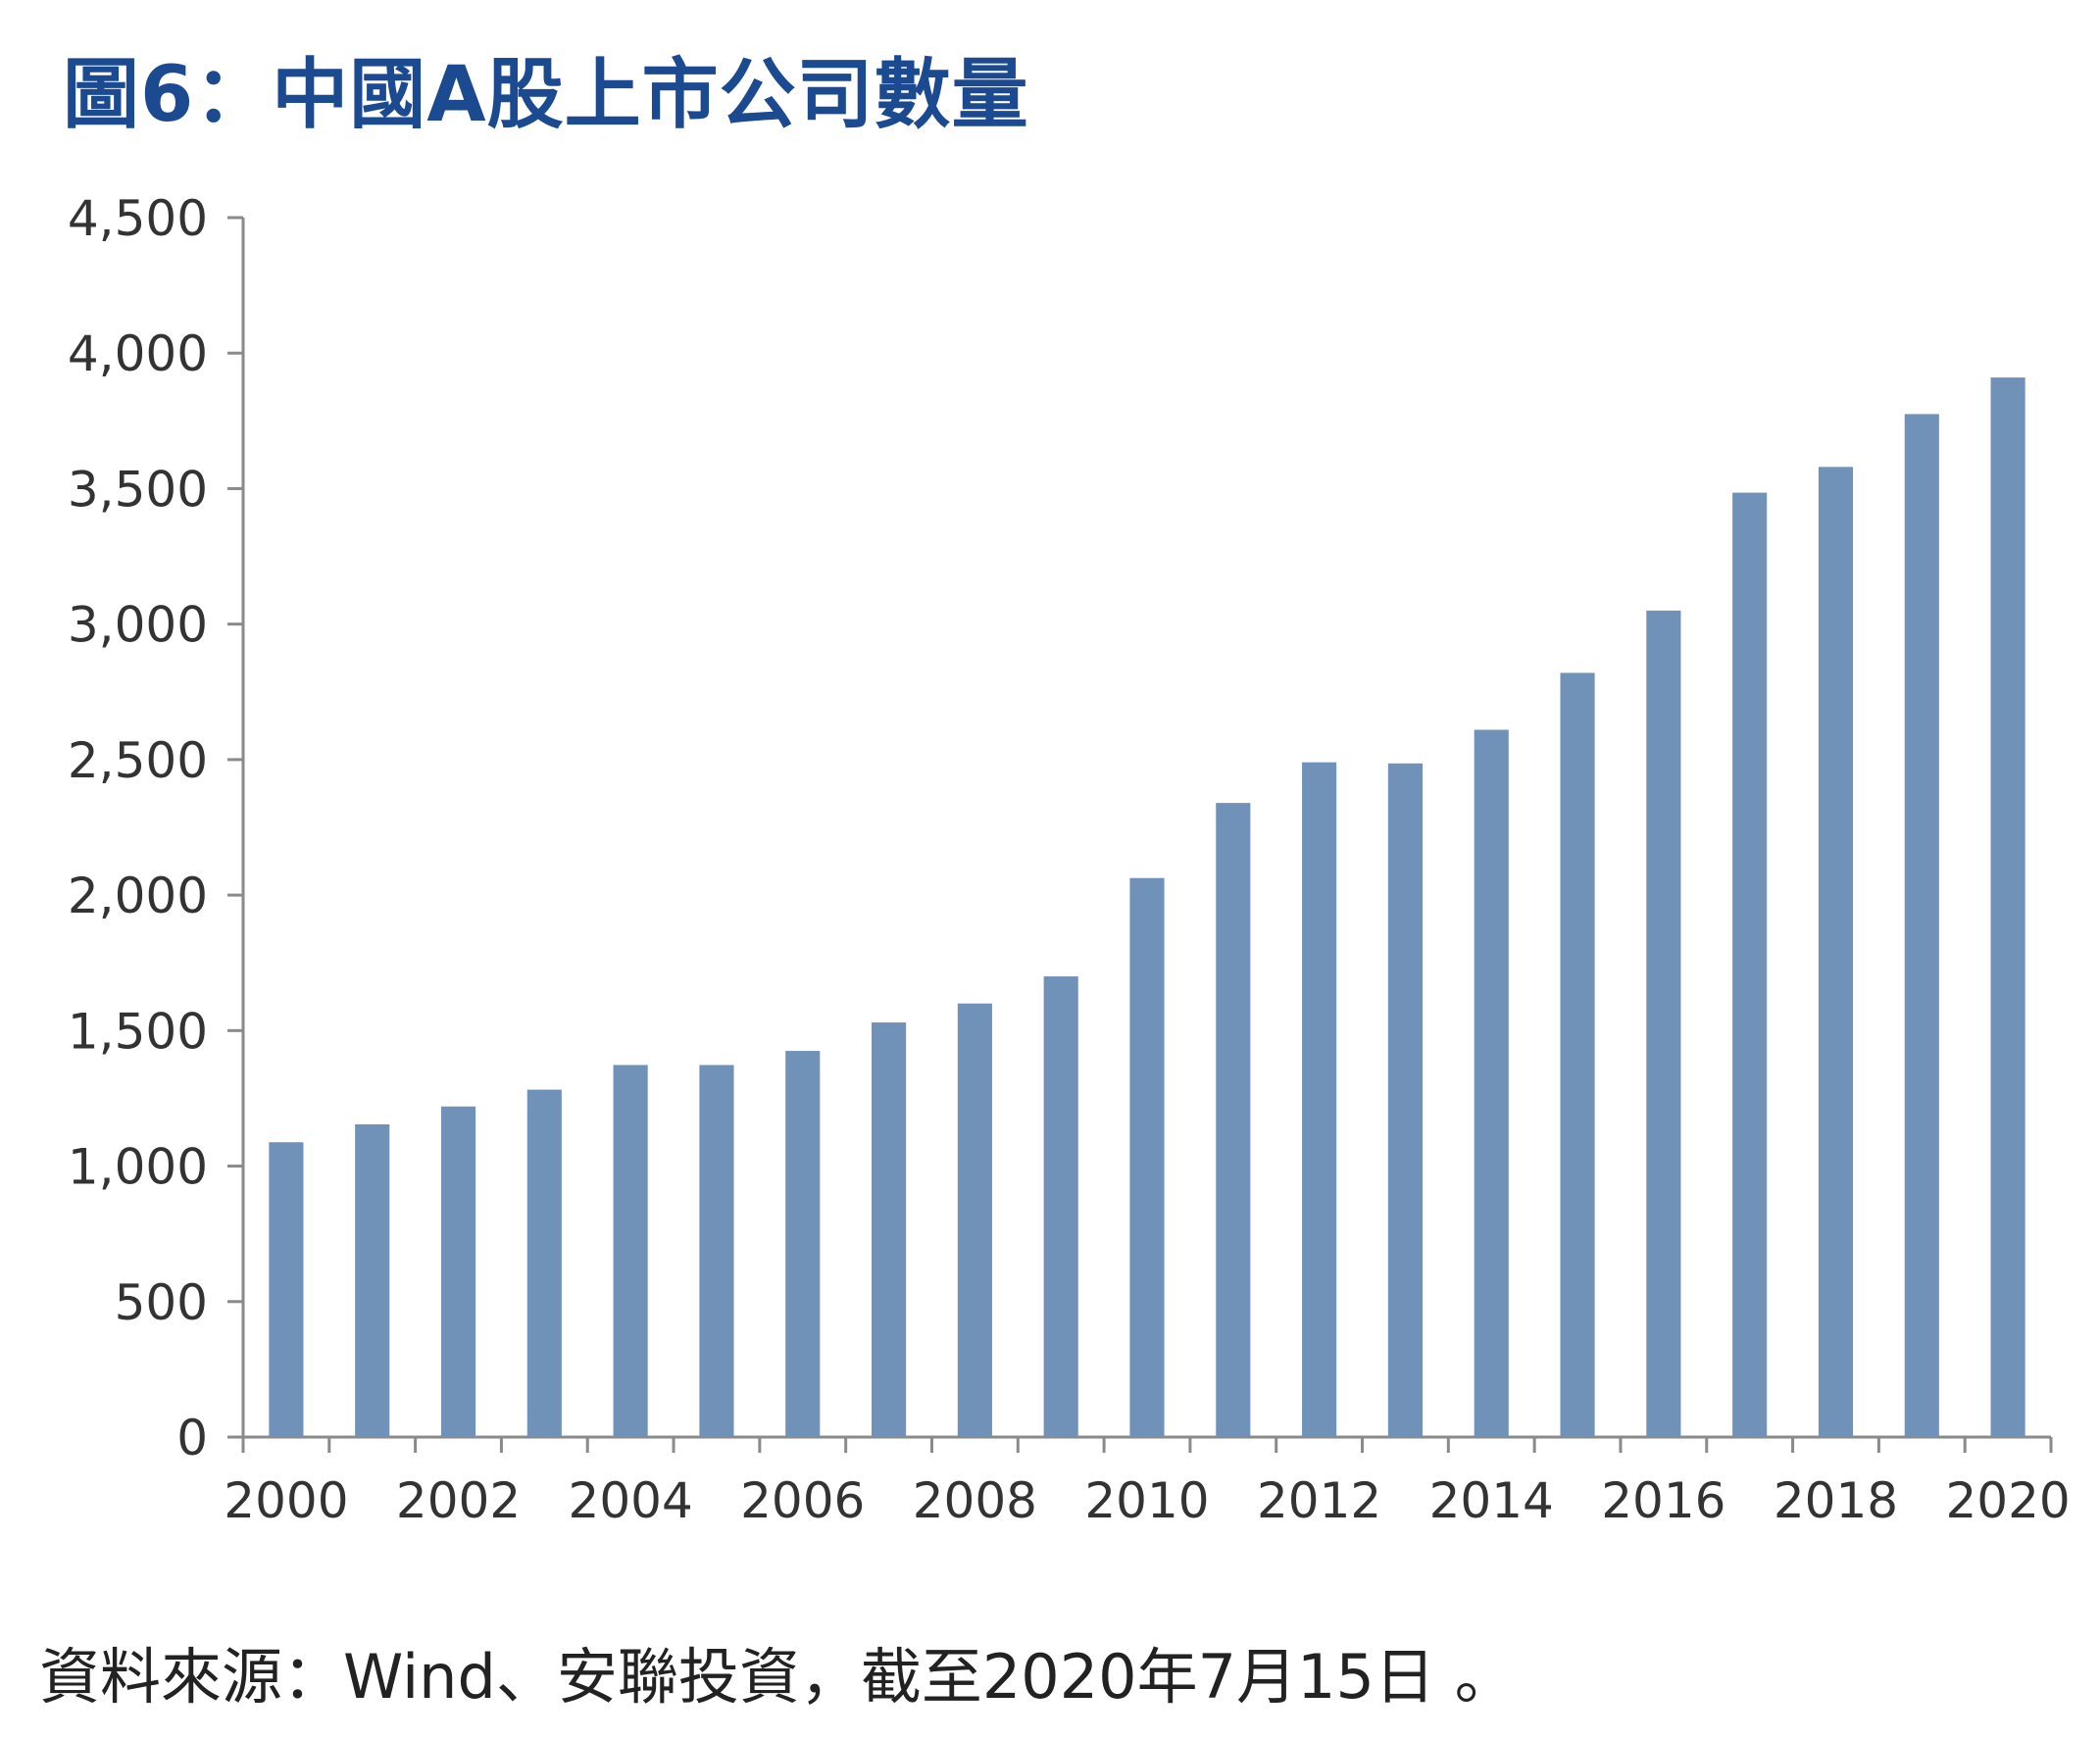  Describe the element at coordinates (372, 1280) in the screenshot. I see `bar-2001` at that location.